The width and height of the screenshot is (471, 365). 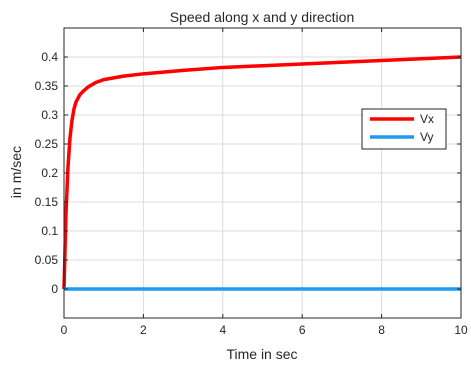 I want to click on x-tick-label: 2, so click(x=143, y=330).